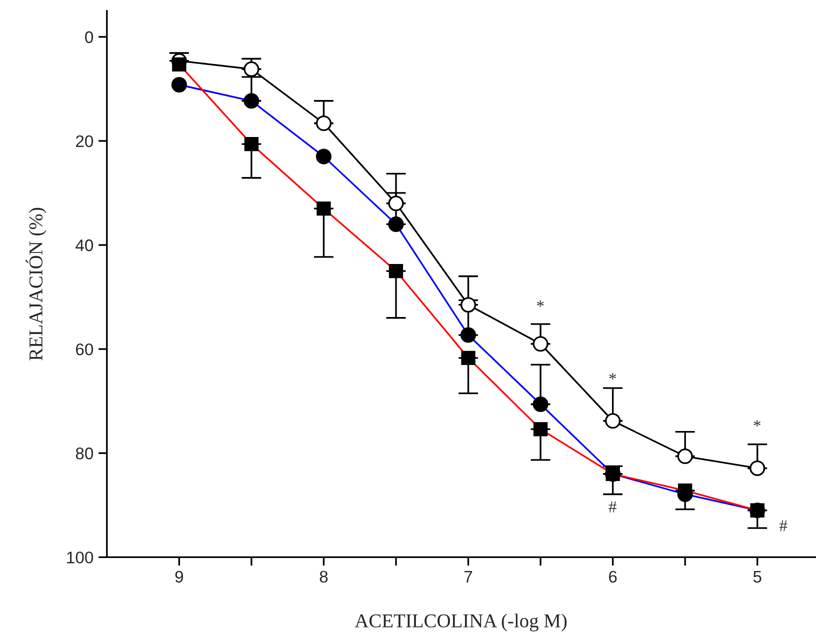  Describe the element at coordinates (85, 349) in the screenshot. I see `y-tick-label: 60` at that location.